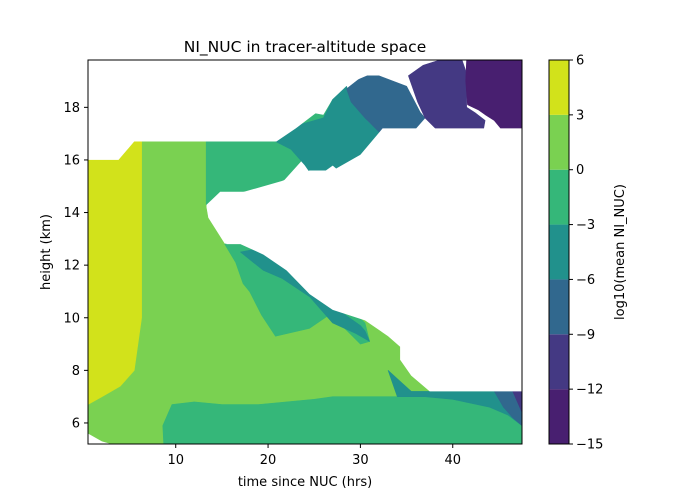 The image size is (700, 500). Describe the element at coordinates (71, 266) in the screenshot. I see `y-tick-label: 12` at that location.